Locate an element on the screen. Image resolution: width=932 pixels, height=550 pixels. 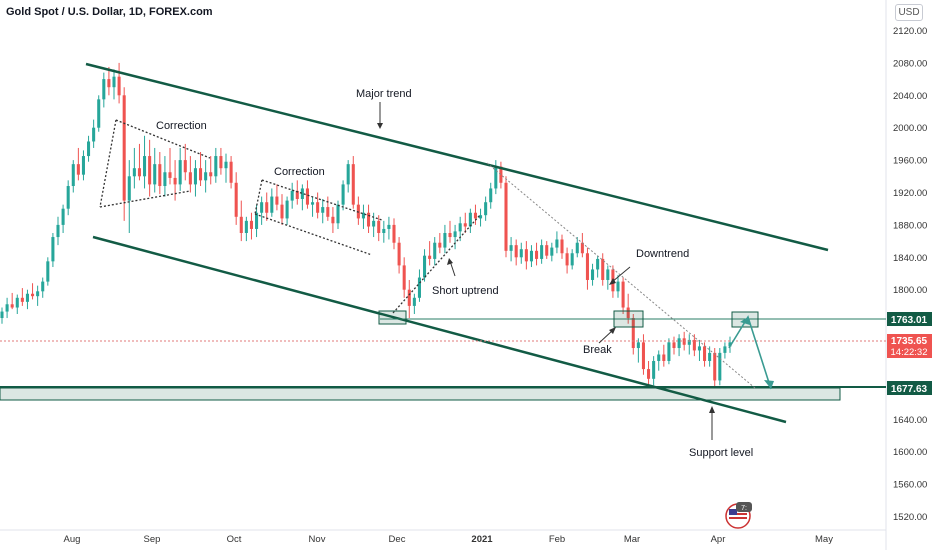
y-tick-label: 1800.00 is located at coordinates (910, 290).